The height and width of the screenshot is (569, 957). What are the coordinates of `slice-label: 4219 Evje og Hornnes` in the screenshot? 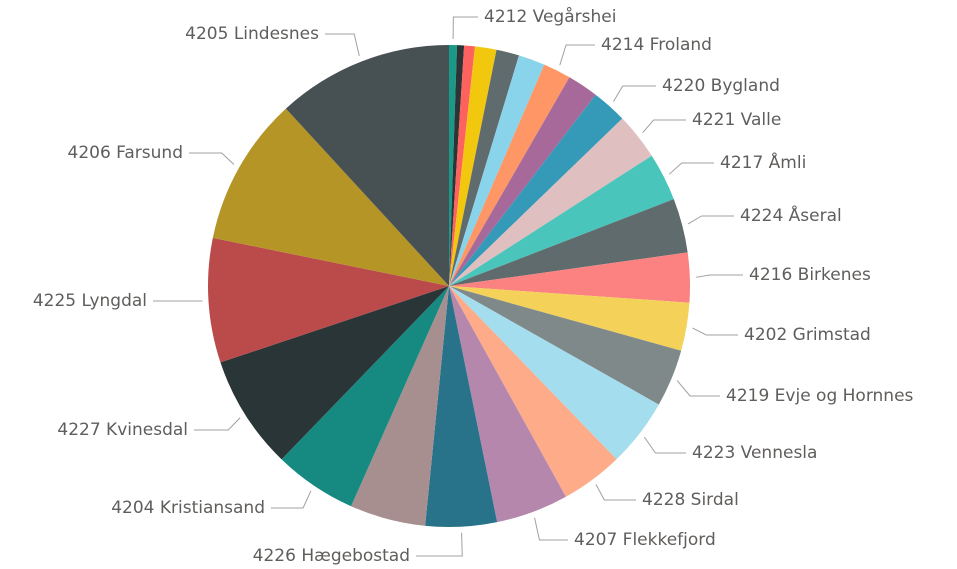 It's located at (820, 396).